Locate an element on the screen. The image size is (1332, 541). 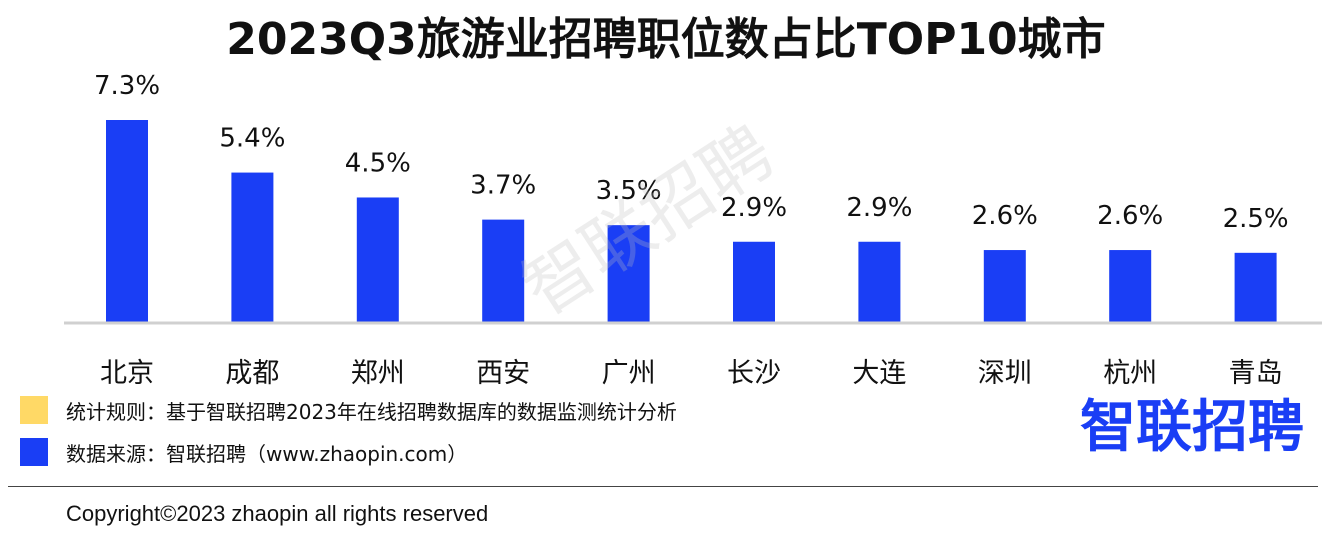
x-tick-label: 郑州 is located at coordinates (378, 373).